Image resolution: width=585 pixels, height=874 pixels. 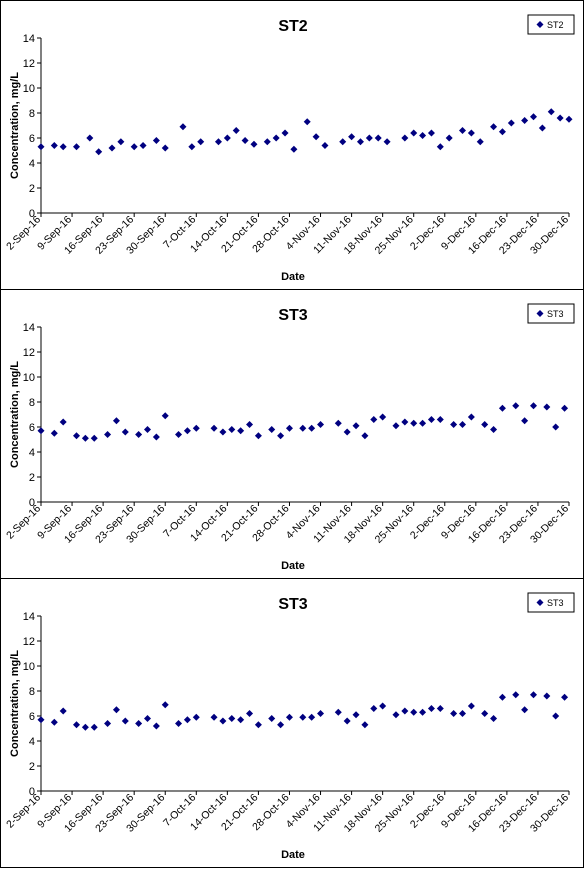 I want to click on y-tick-label: 0, so click(x=32, y=214).